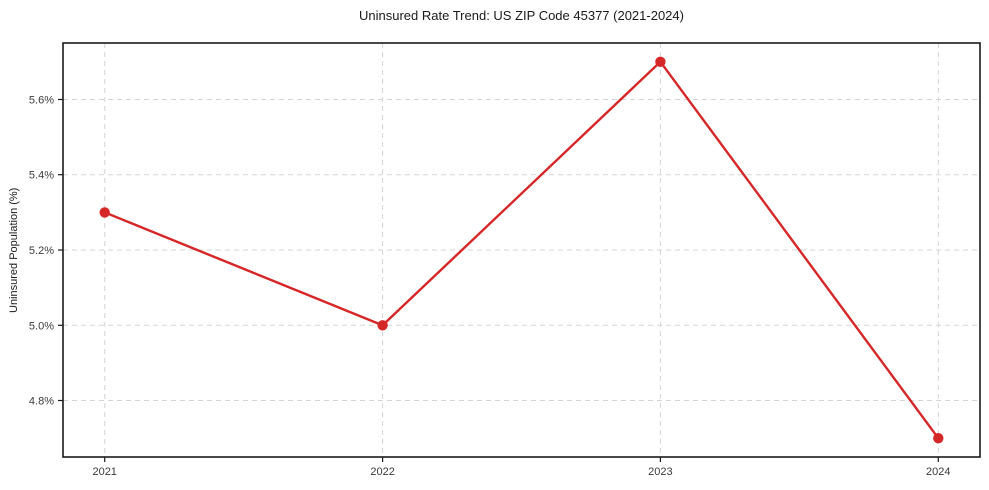 This screenshot has width=989, height=490. What do you see at coordinates (41, 402) in the screenshot?
I see `y-tick-label: 4.8%` at bounding box center [41, 402].